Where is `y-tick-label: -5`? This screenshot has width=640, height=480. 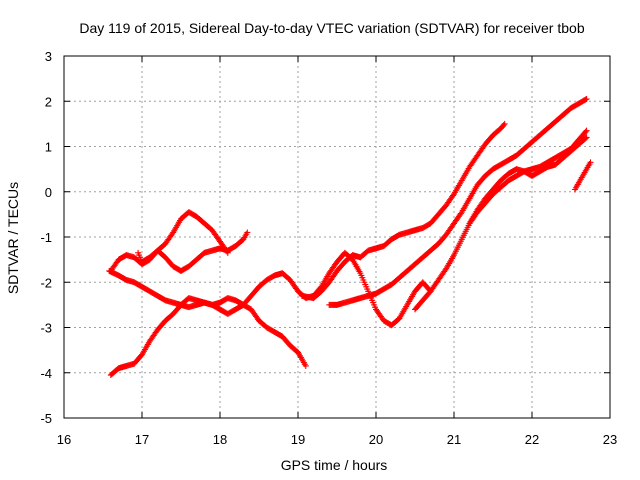 y-tick-label: -5 is located at coordinates (46, 418).